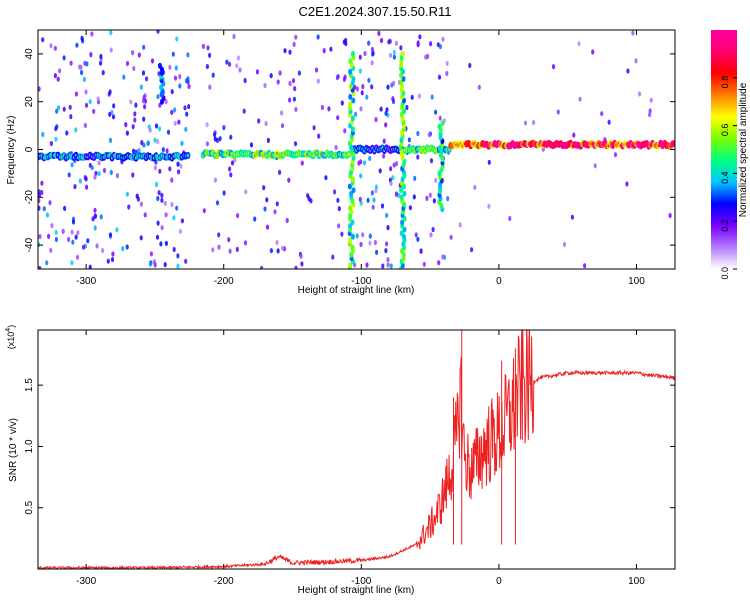  What do you see at coordinates (361, 581) in the screenshot?
I see `x-tick-label: -100` at bounding box center [361, 581].